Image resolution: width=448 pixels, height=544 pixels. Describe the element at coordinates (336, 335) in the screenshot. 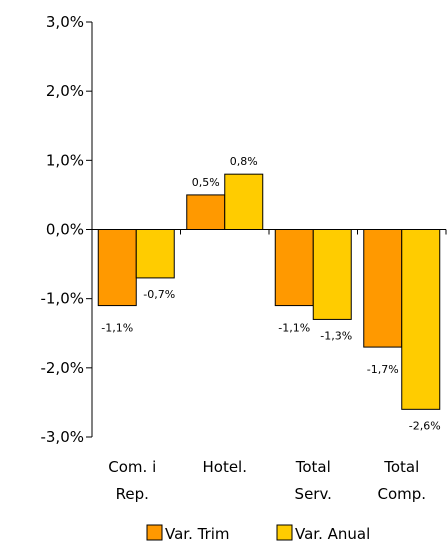

I see `data-label: -1,3%` at that location.